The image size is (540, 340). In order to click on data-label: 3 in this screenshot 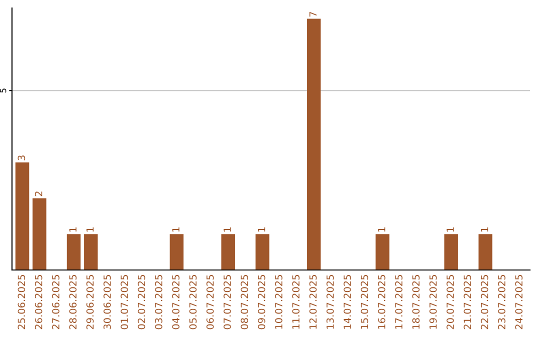, I will do `click(22, 158)`.